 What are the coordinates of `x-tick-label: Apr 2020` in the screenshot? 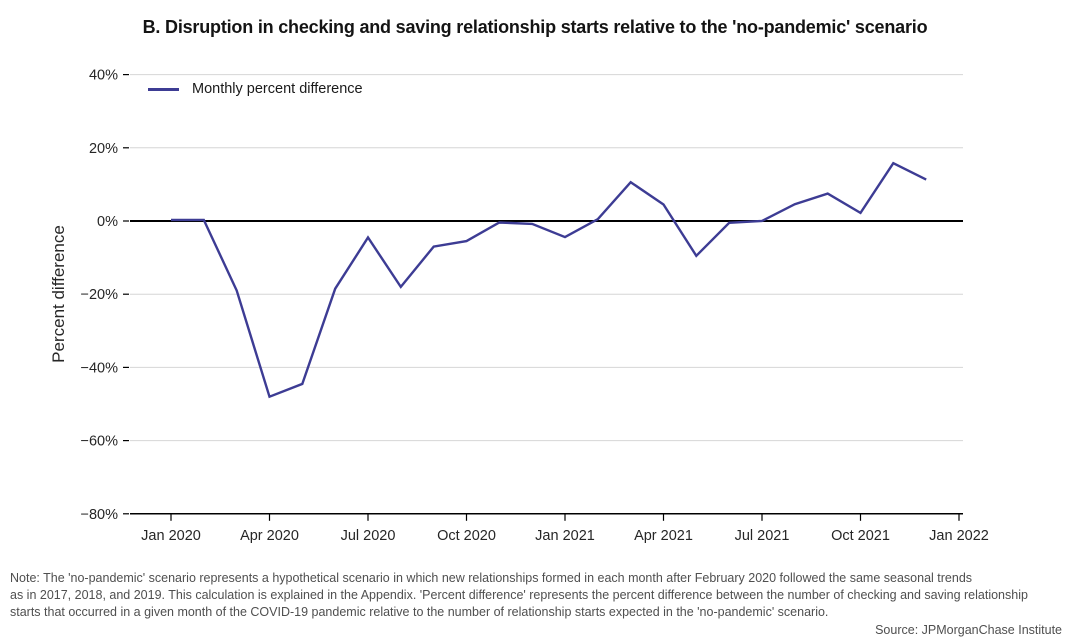 It's located at (269, 536).